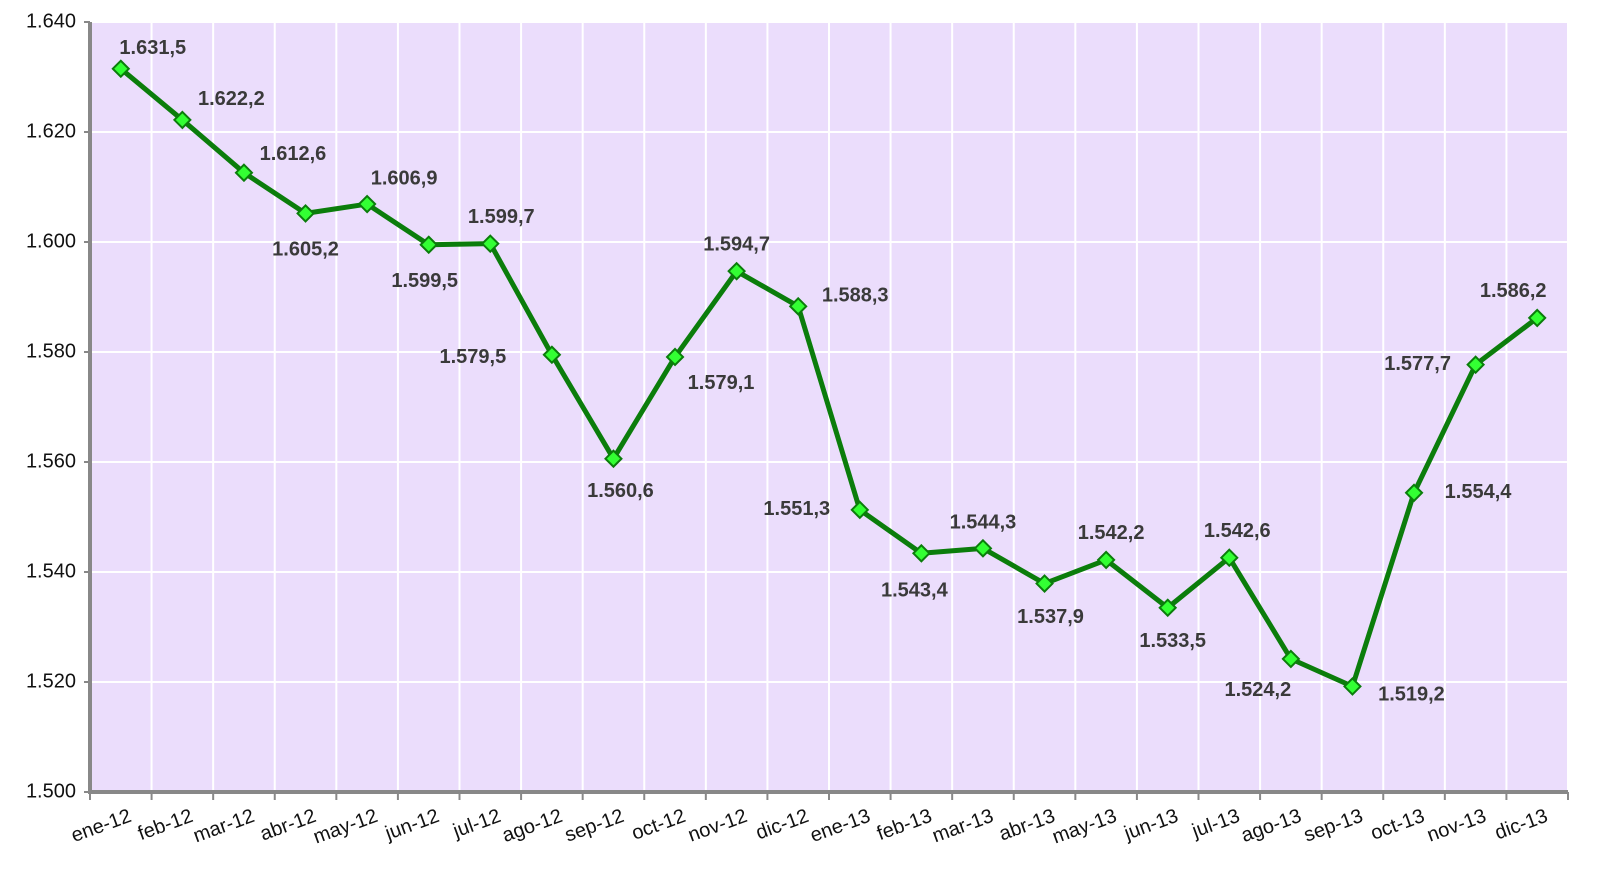 The height and width of the screenshot is (880, 1601). What do you see at coordinates (721, 383) in the screenshot?
I see `data-label: 1.579,1` at bounding box center [721, 383].